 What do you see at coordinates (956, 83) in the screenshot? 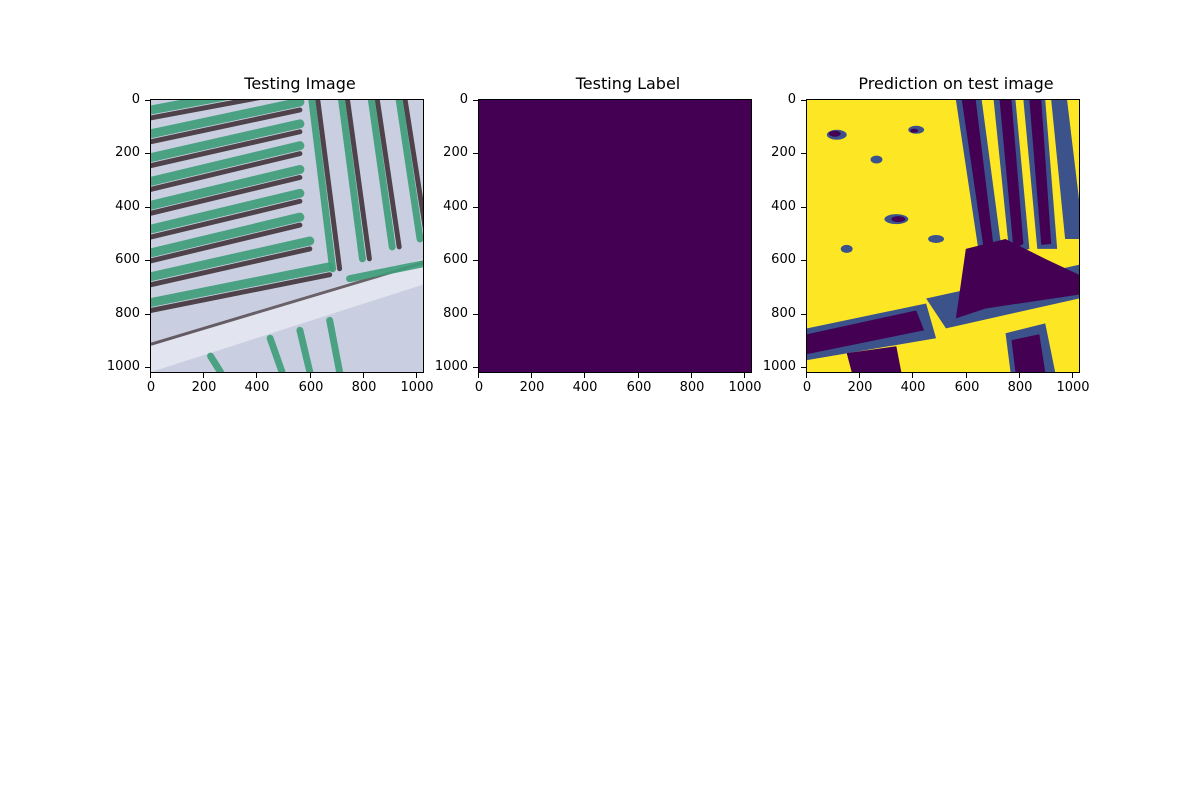
I see `panel-title: Prediction on test image` at bounding box center [956, 83].